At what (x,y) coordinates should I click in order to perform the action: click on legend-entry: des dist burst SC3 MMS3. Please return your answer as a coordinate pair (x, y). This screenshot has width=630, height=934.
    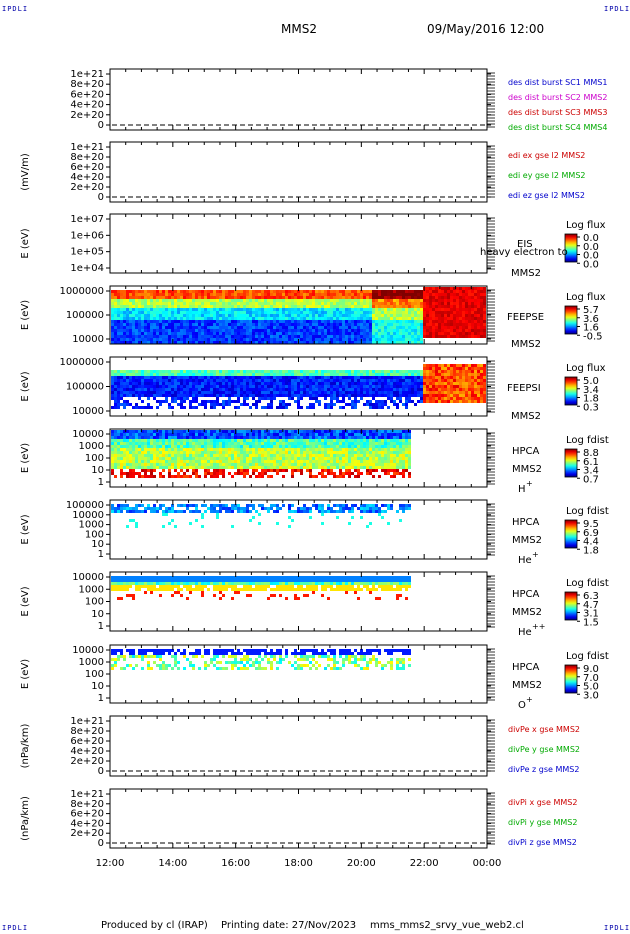
    Looking at the image, I should click on (557, 112).